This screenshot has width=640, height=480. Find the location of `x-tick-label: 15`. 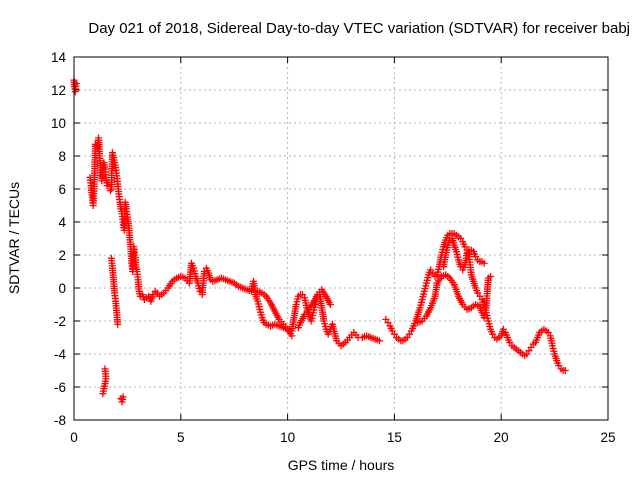

x-tick-label: 15 is located at coordinates (394, 437).